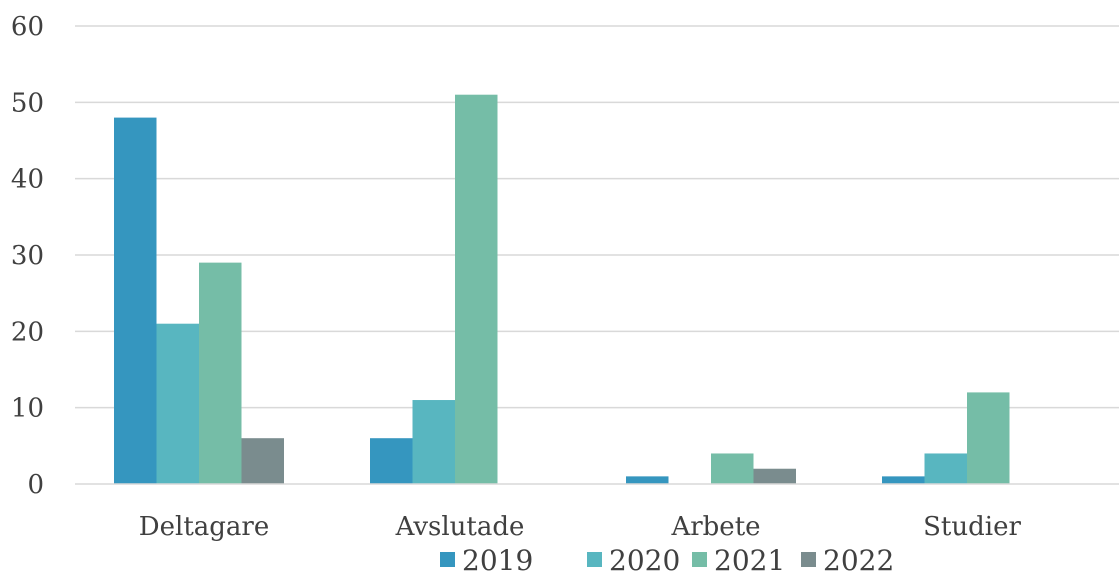 The height and width of the screenshot is (574, 1119). What do you see at coordinates (433, 442) in the screenshot?
I see `bar-avslutade-2020` at bounding box center [433, 442].